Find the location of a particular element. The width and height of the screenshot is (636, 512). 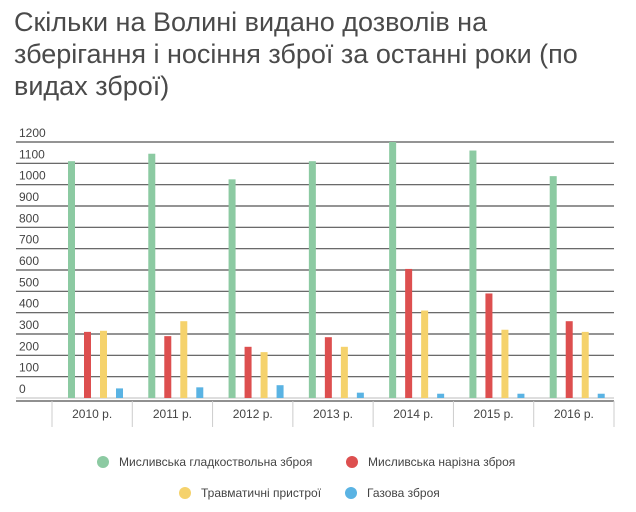

legend-label: Газова зброя is located at coordinates (403, 493).